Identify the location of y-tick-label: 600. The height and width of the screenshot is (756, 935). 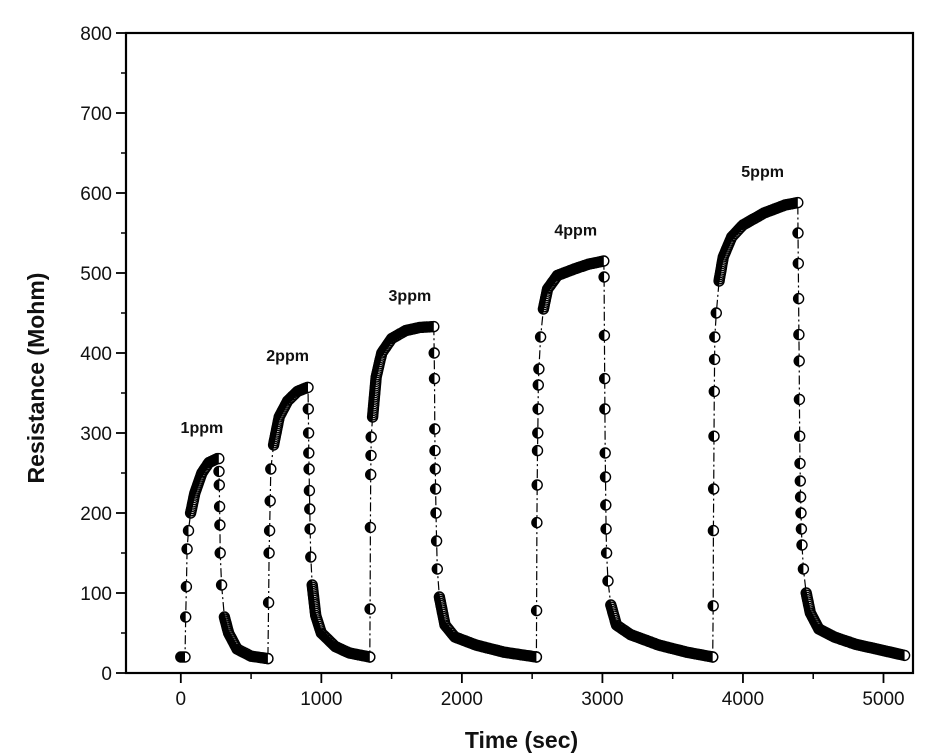
(96, 194).